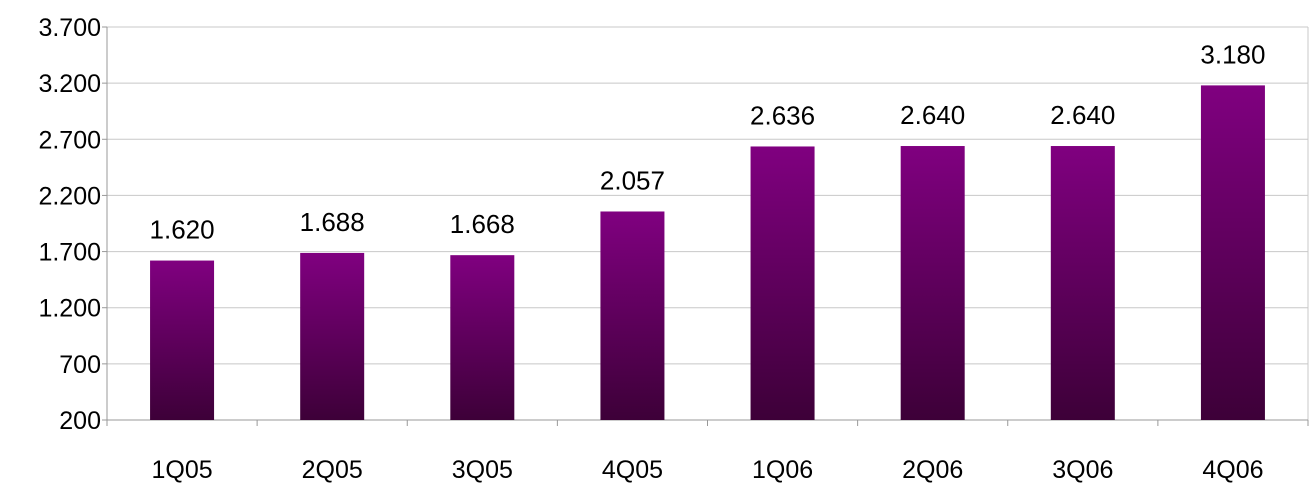  What do you see at coordinates (69, 253) in the screenshot?
I see `y-tick-label: 1.700` at bounding box center [69, 253].